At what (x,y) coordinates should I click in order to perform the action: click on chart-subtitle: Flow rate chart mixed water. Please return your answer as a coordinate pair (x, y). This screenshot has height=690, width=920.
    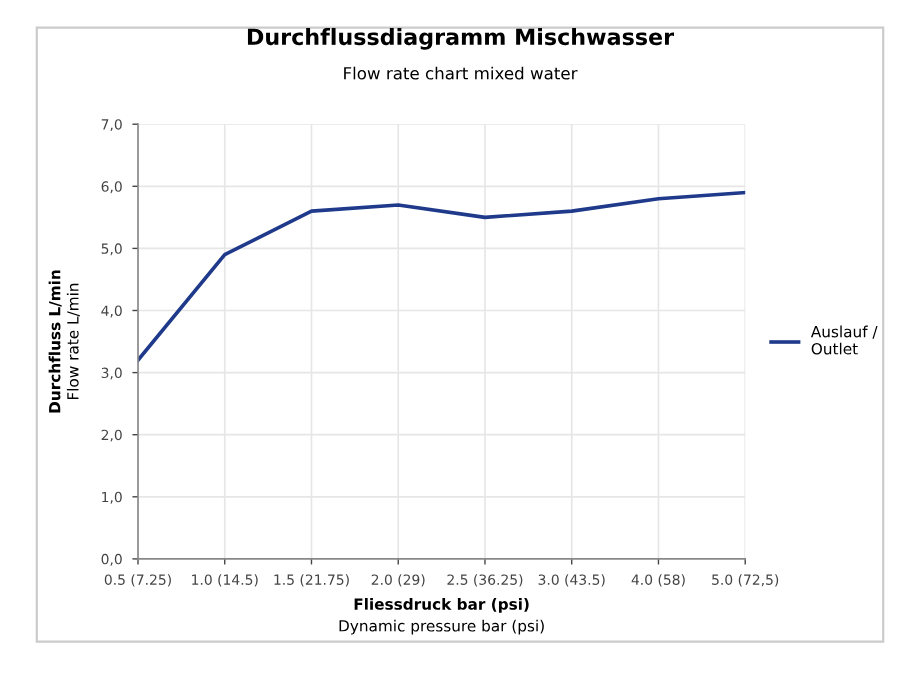
    Looking at the image, I should click on (461, 73).